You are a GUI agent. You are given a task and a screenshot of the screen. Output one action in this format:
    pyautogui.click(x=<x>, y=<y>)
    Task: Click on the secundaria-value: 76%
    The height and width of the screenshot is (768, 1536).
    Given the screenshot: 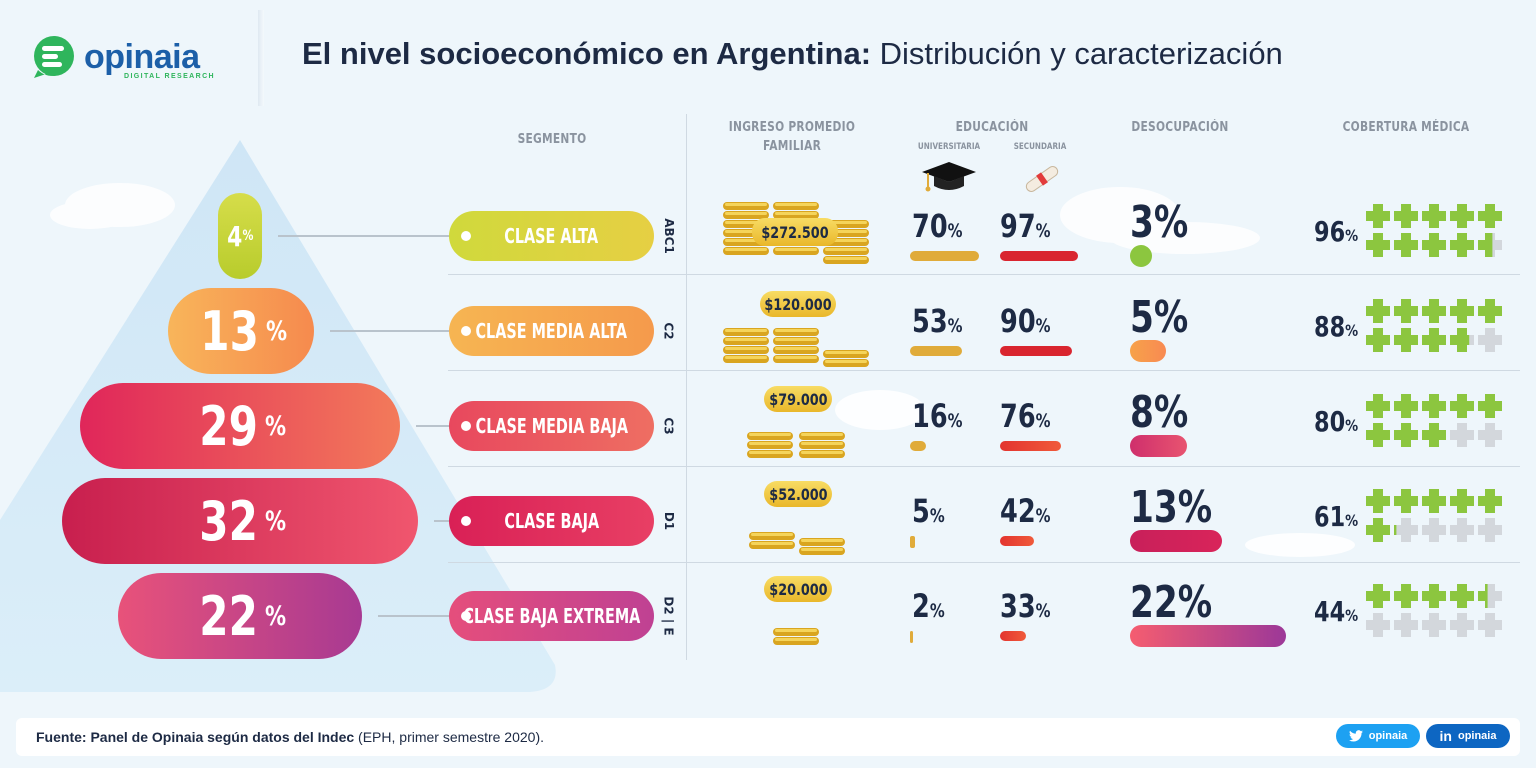 What is the action you would take?
    pyautogui.click(x=1025, y=416)
    